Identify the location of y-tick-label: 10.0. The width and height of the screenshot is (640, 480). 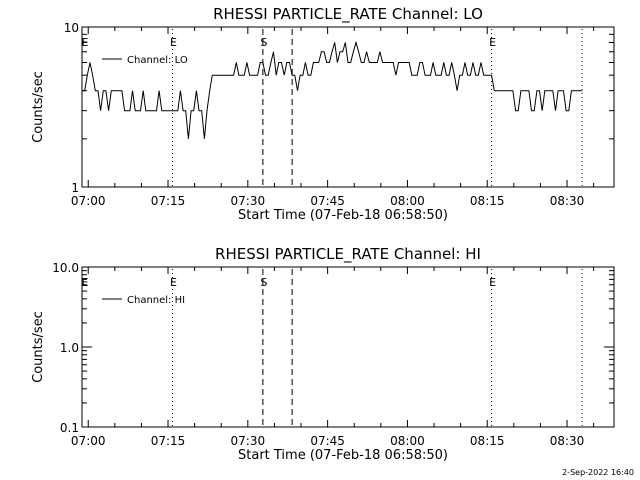
(65, 268).